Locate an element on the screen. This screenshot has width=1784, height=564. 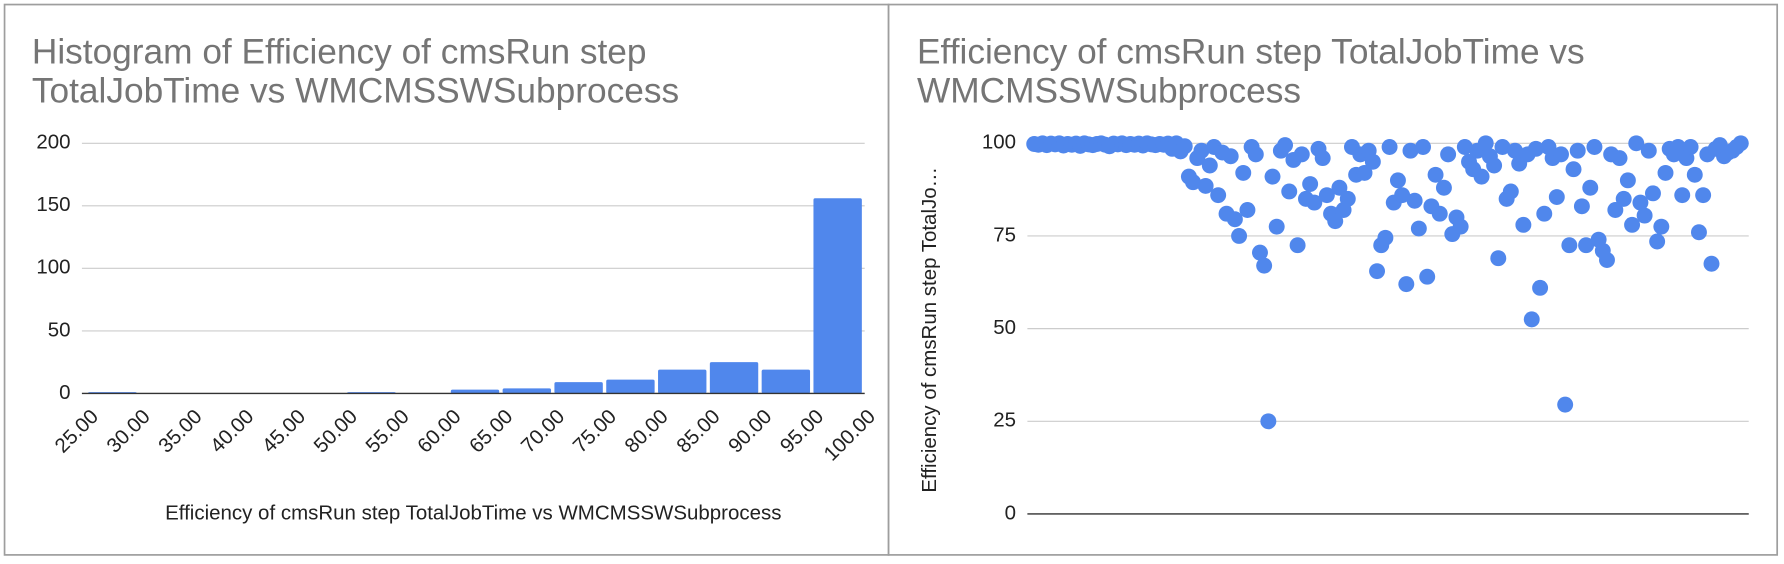
y-tick-label: 75 is located at coordinates (1004, 234).